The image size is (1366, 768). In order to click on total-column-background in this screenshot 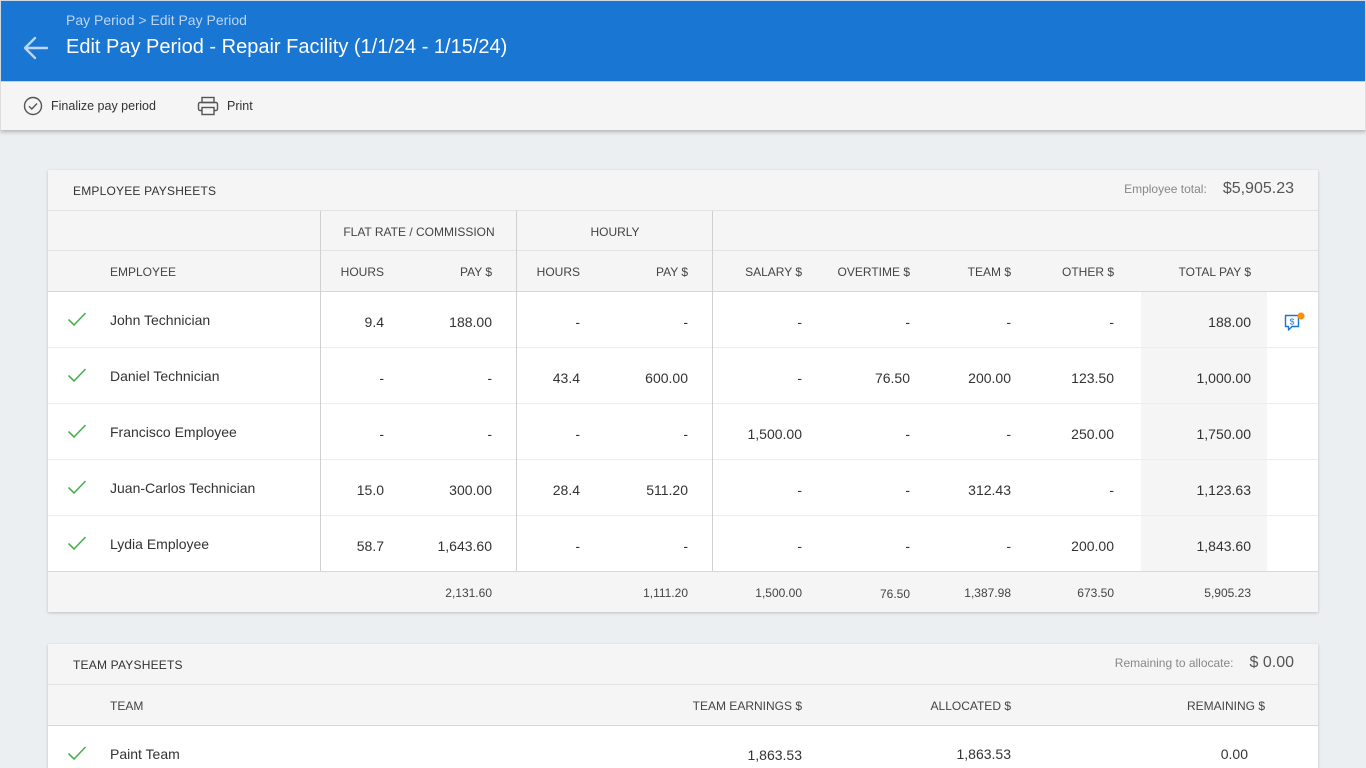, I will do `click(1204, 431)`.